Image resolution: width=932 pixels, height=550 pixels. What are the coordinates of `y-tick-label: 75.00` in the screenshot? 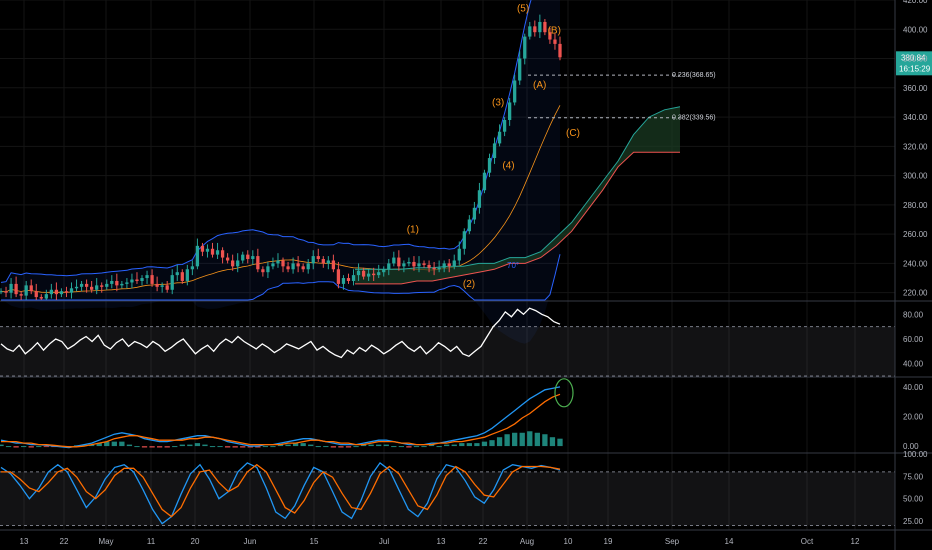 It's located at (913, 476).